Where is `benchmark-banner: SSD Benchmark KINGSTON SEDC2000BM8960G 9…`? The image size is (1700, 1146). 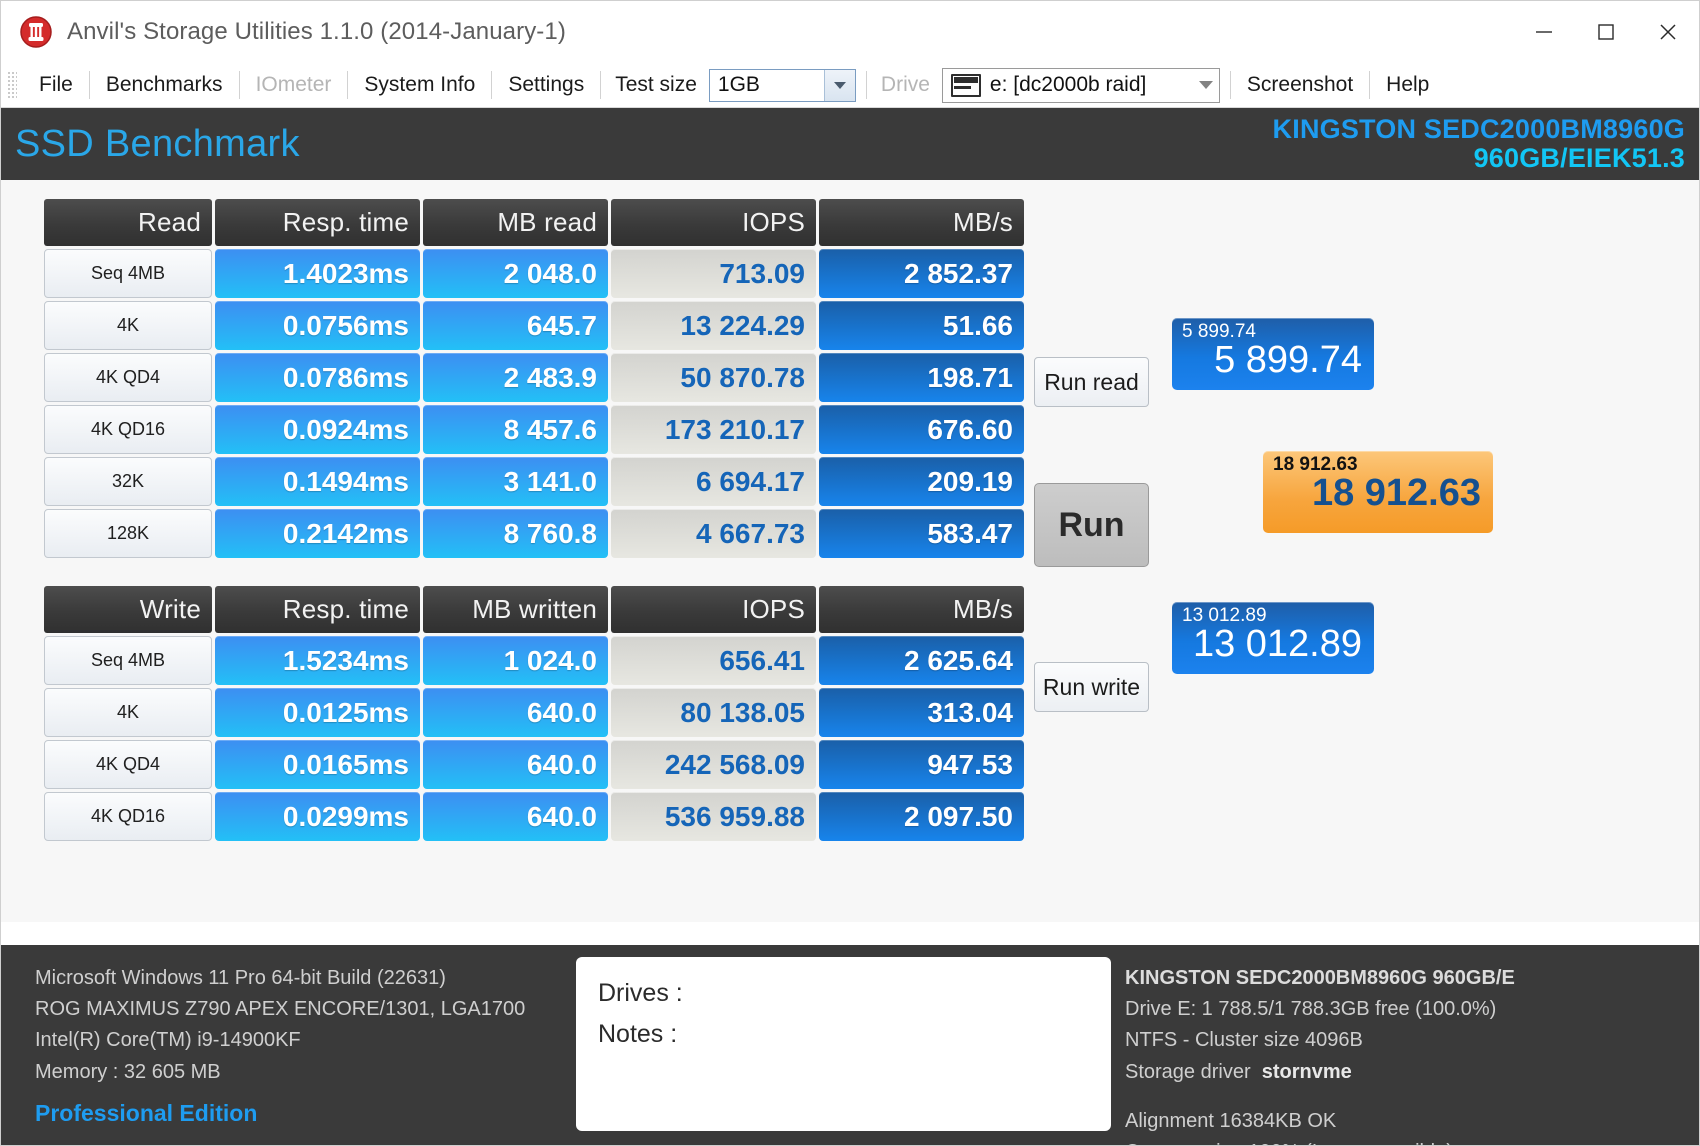
benchmark-banner: SSD Benchmark KINGSTON SEDC2000BM8960G 9… is located at coordinates (850, 144).